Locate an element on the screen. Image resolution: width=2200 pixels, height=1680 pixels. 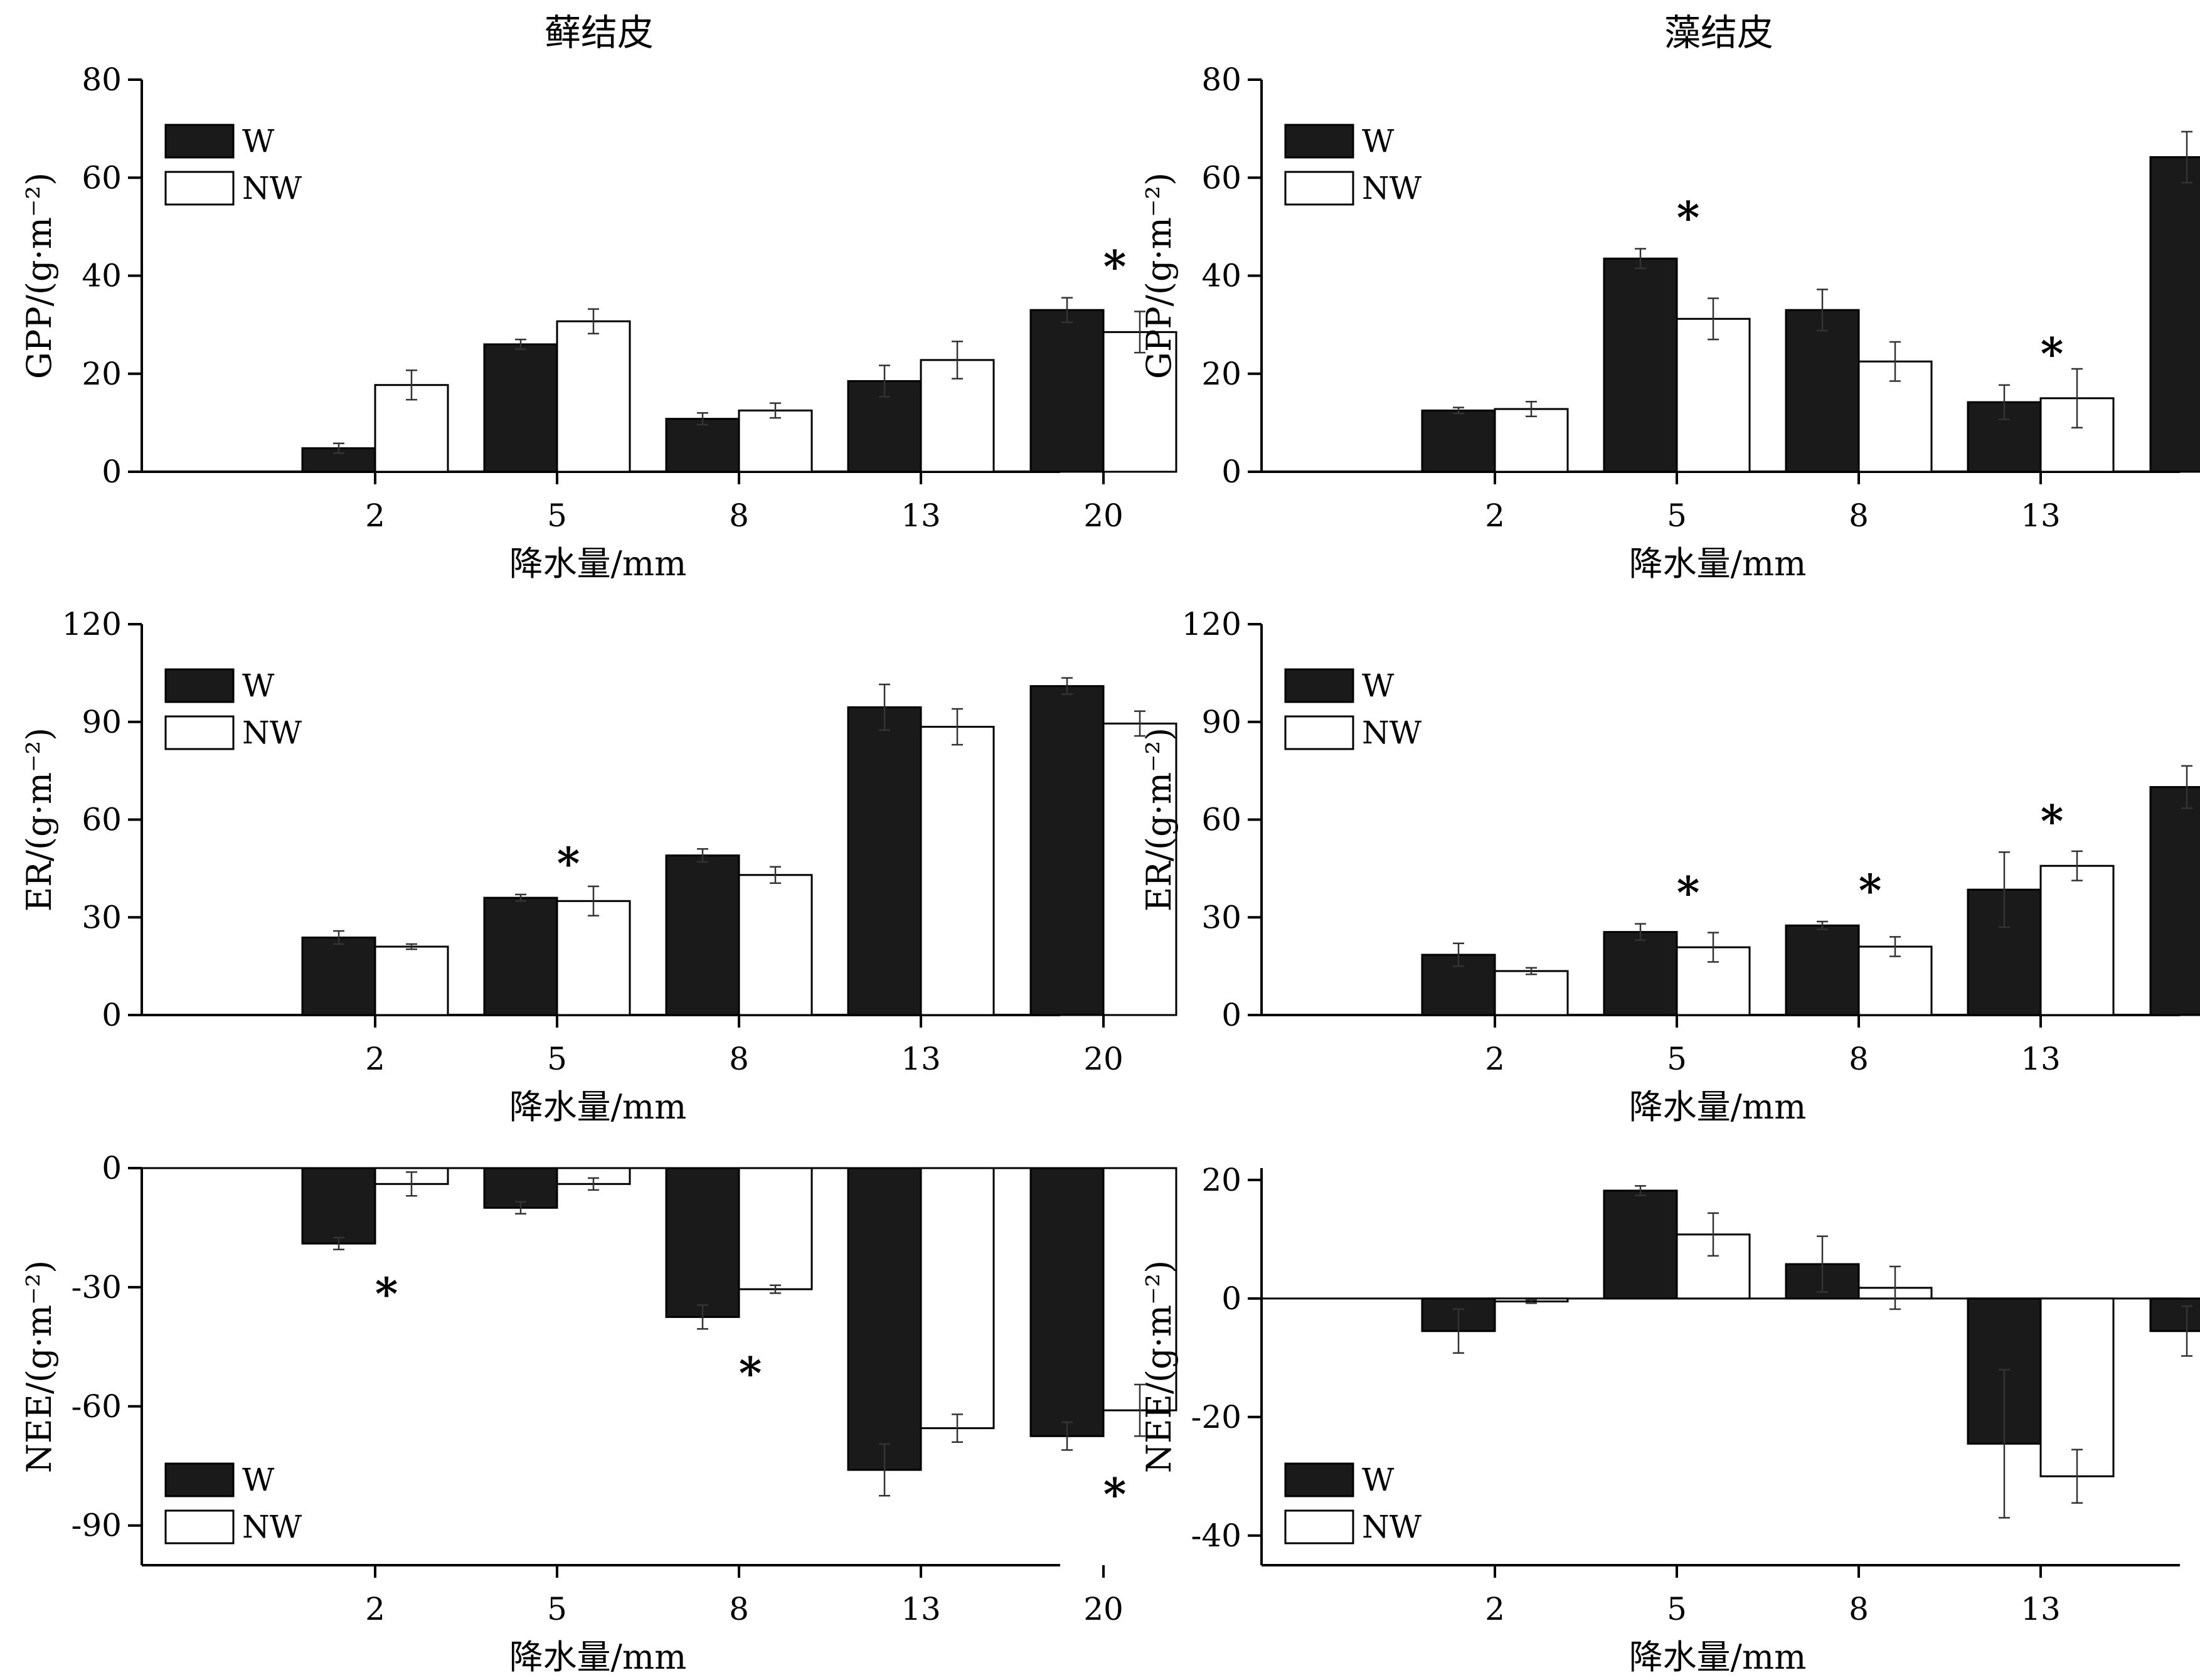
y-tick-label: 120 is located at coordinates (1211, 624).